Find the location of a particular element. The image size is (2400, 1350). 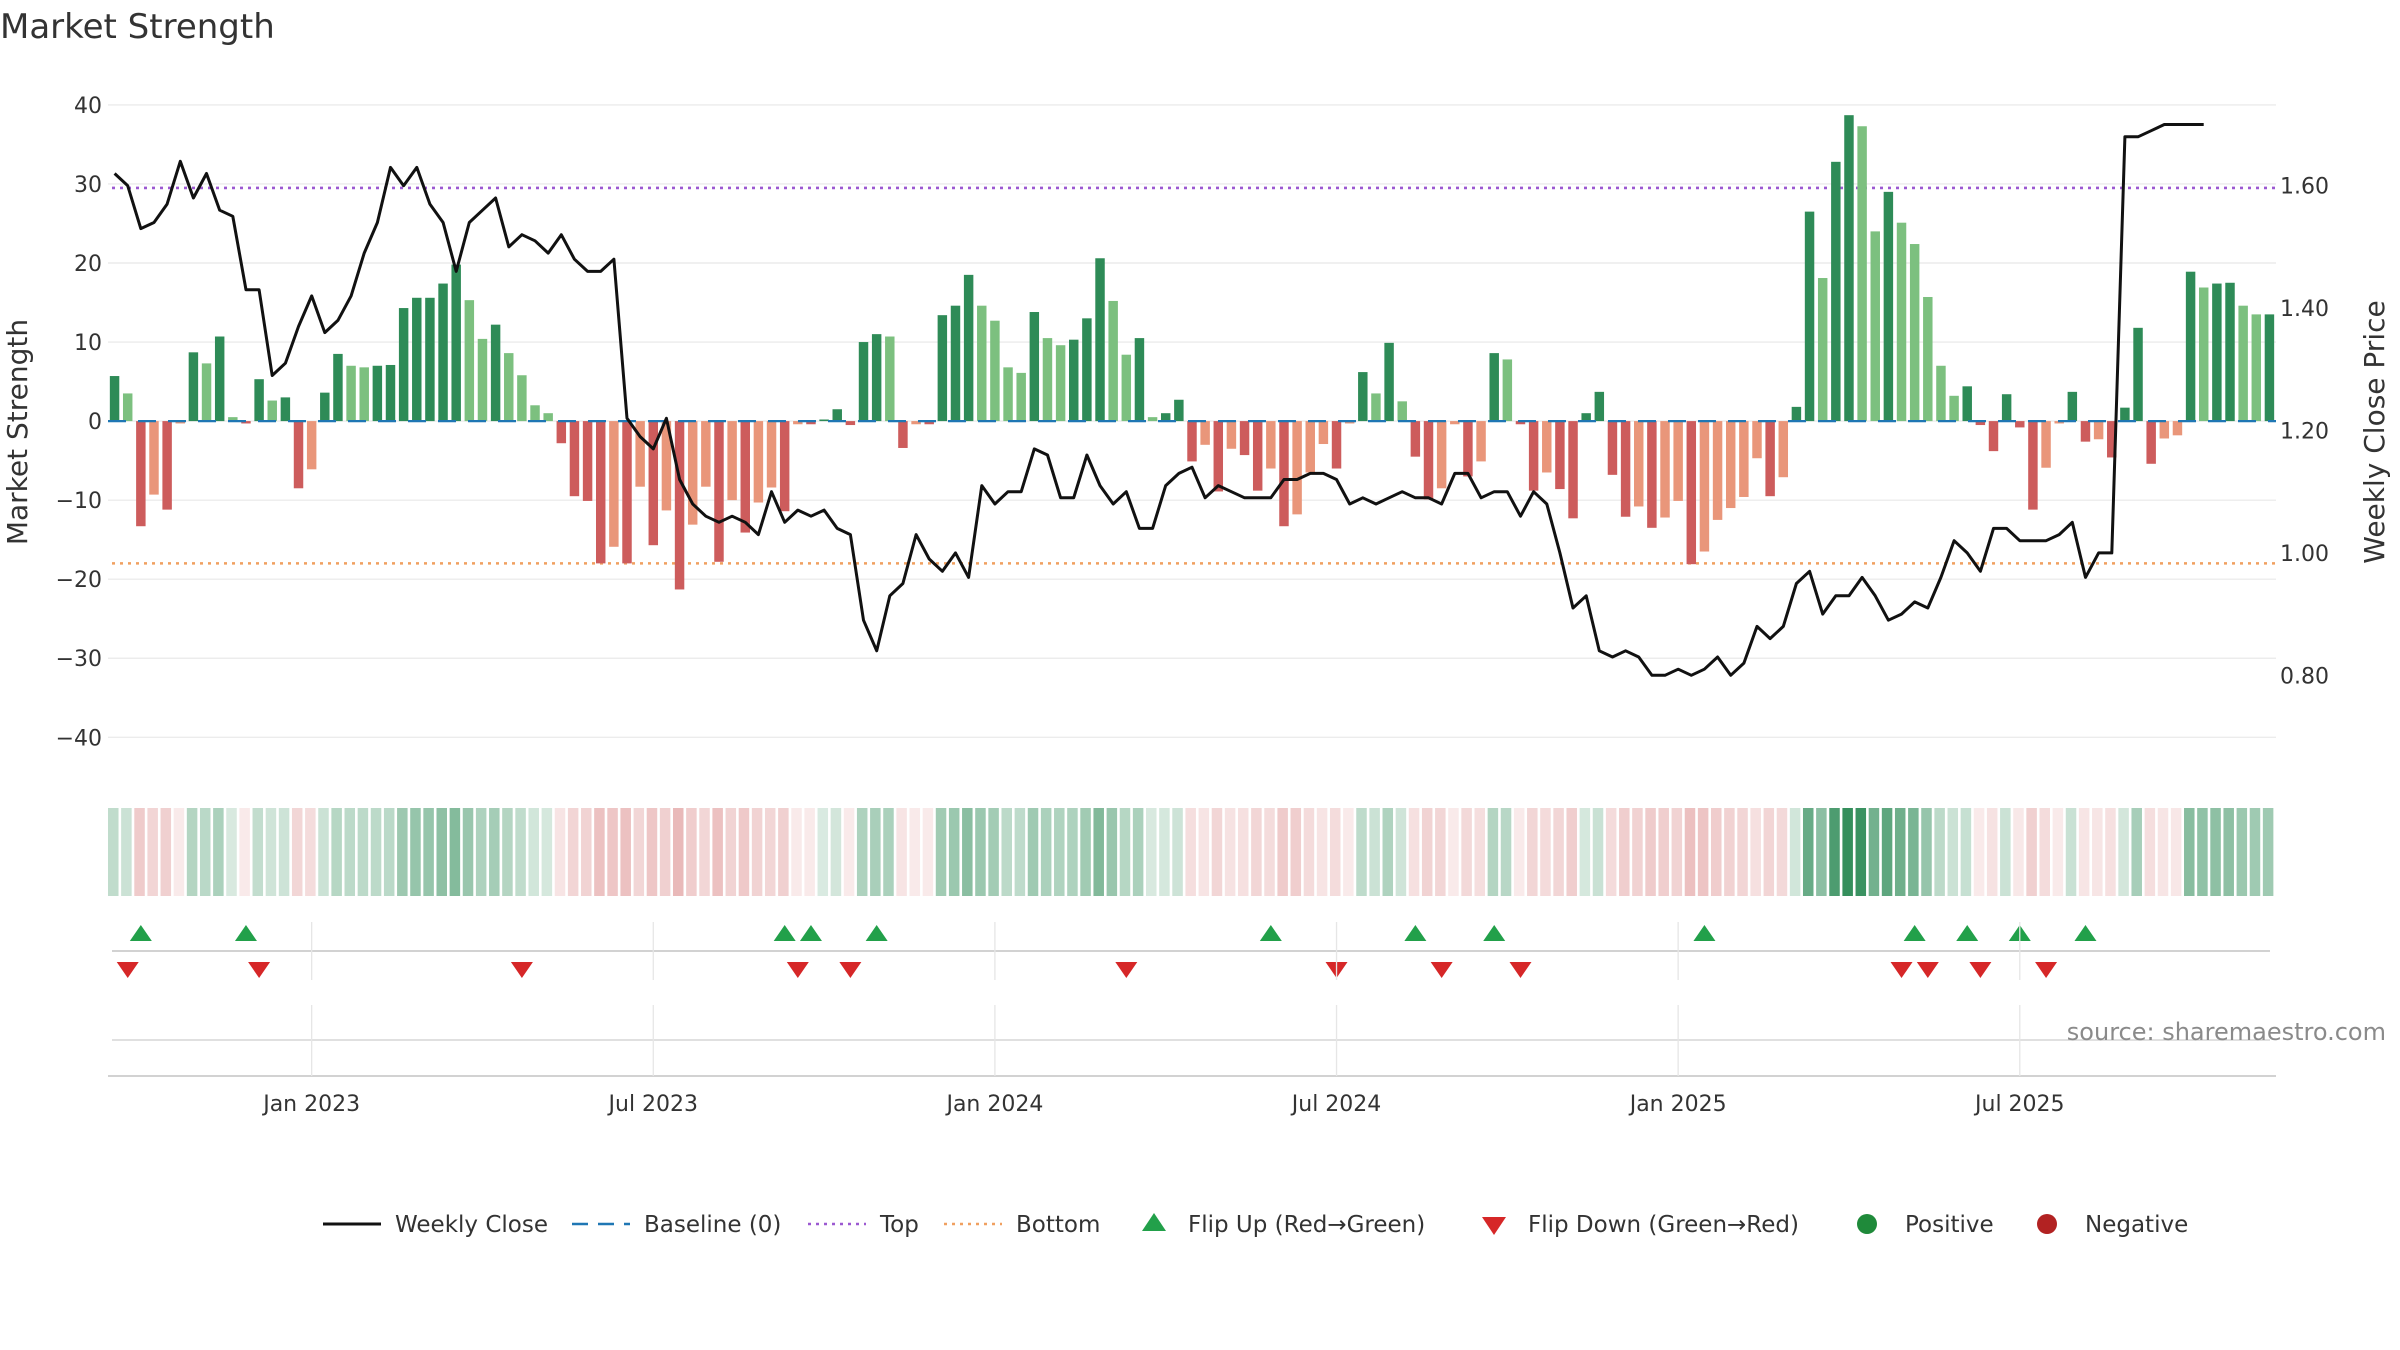

y-tick-label: 10 is located at coordinates (88, 343).